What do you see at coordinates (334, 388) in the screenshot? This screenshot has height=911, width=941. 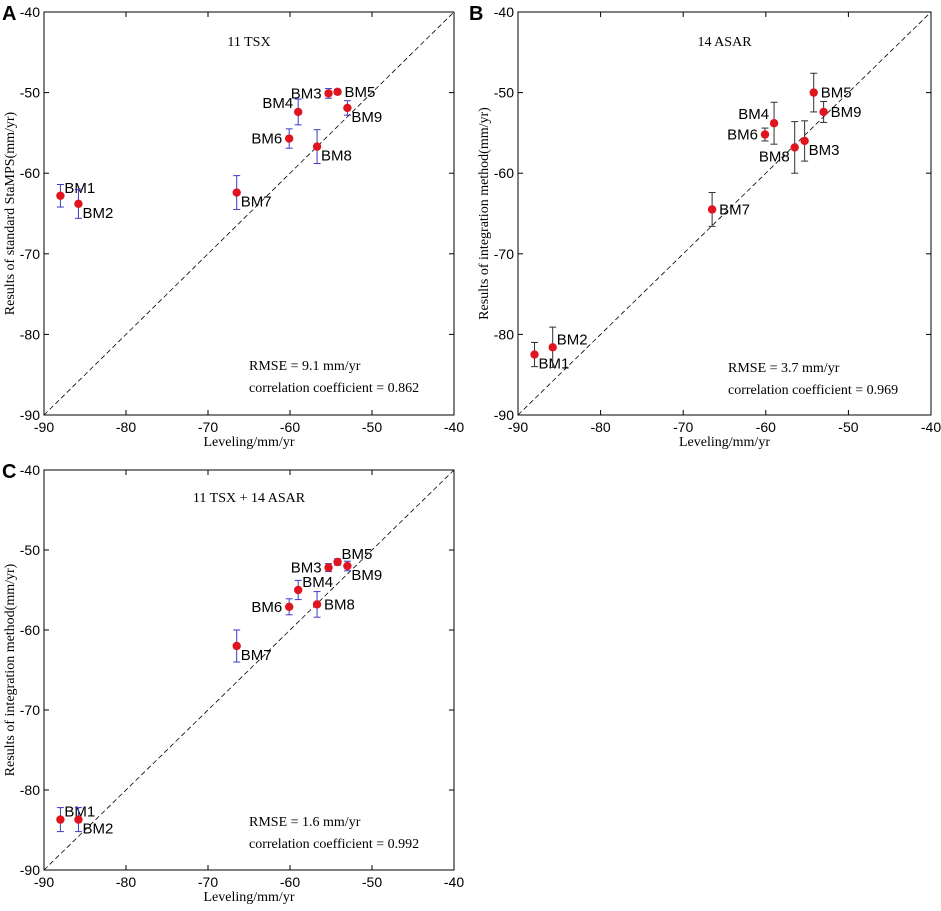 I see `correlation-text: correlation coefficient = 0.862` at bounding box center [334, 388].